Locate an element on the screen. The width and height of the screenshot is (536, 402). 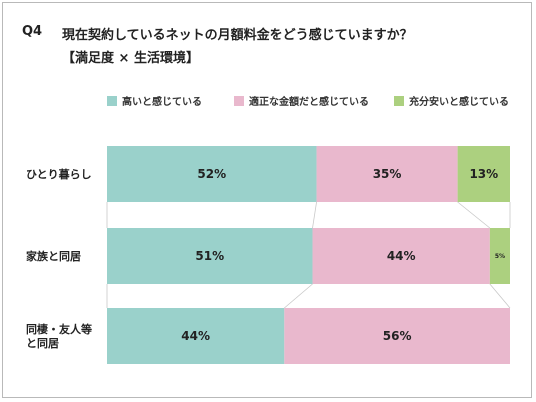
legend-swatch-fair is located at coordinates (239, 100).